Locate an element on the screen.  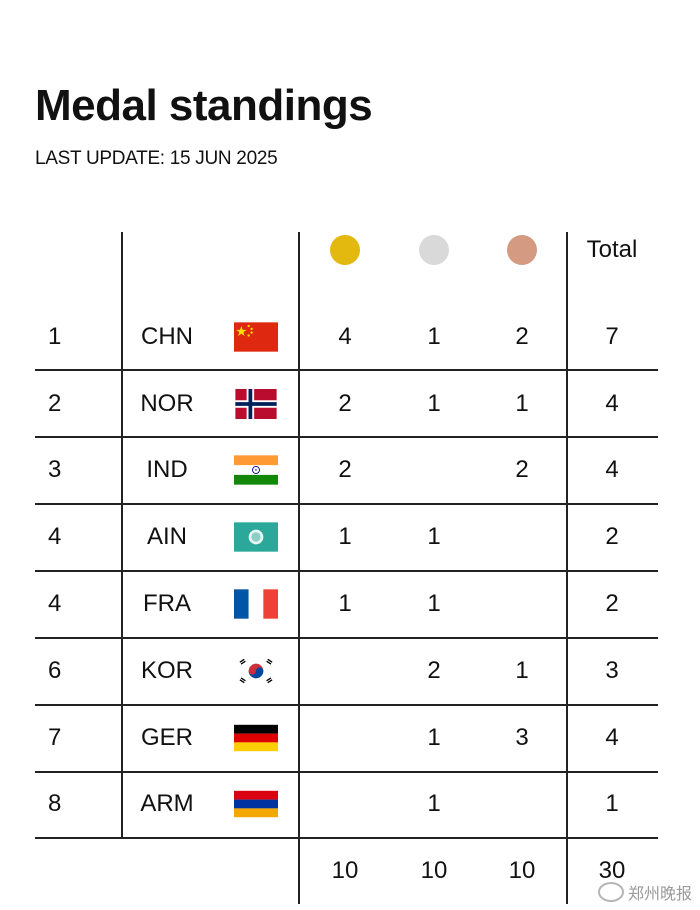
country-code: NOR is located at coordinates (167, 403).